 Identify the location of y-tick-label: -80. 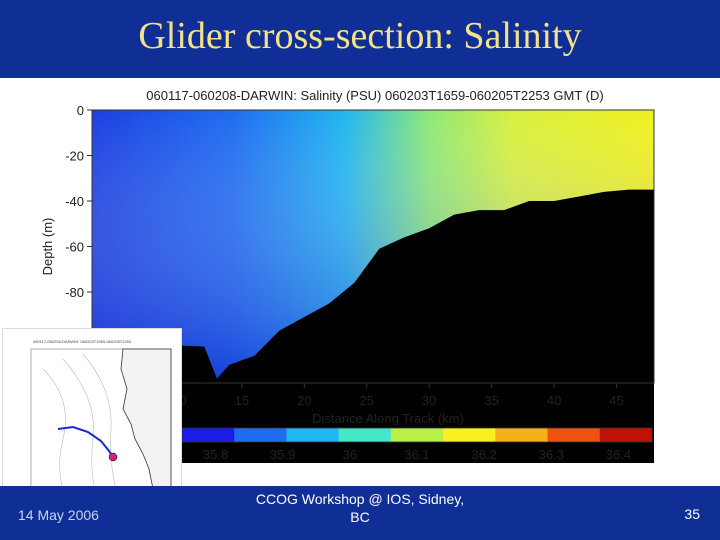
(74, 292).